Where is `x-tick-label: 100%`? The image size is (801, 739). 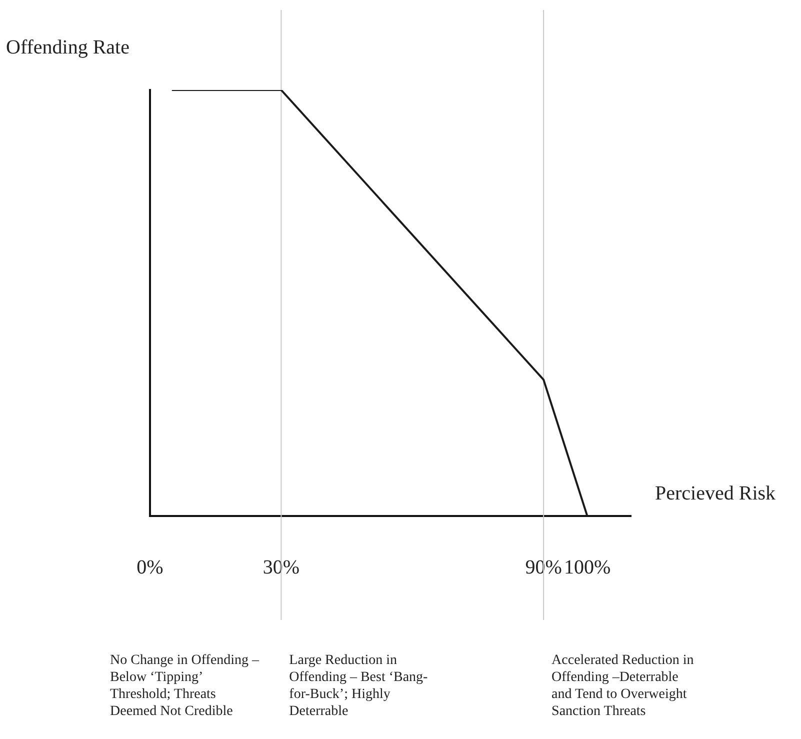 x-tick-label: 100% is located at coordinates (587, 567).